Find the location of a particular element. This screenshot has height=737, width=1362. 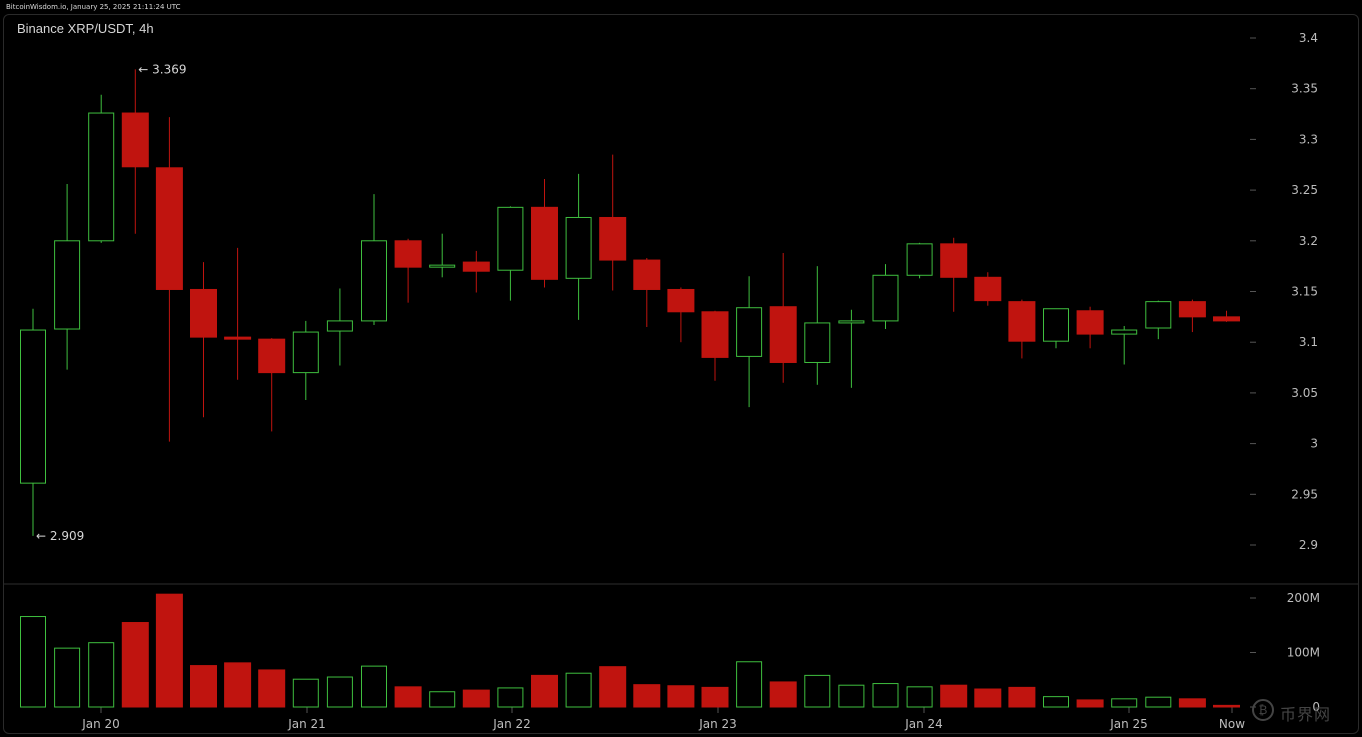

watermark-coin-icon: ₿ is located at coordinates (1263, 710).